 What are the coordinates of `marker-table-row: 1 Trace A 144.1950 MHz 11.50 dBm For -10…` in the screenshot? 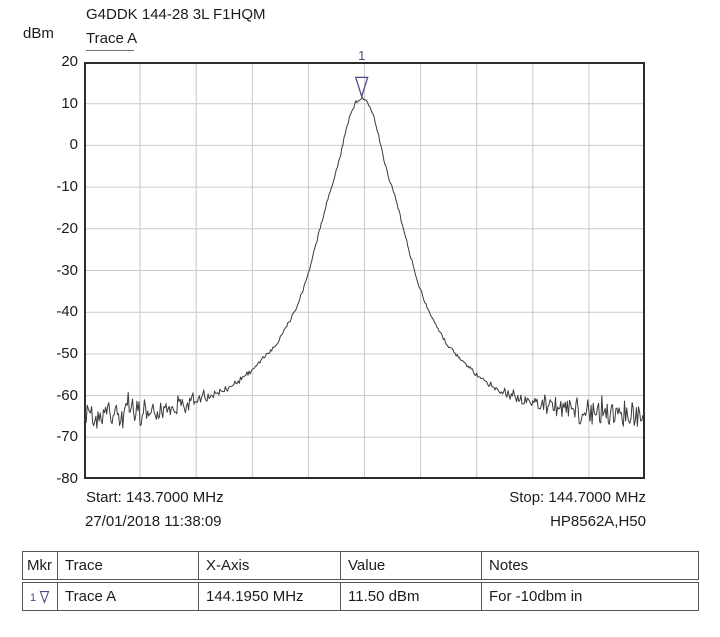 It's located at (360, 595).